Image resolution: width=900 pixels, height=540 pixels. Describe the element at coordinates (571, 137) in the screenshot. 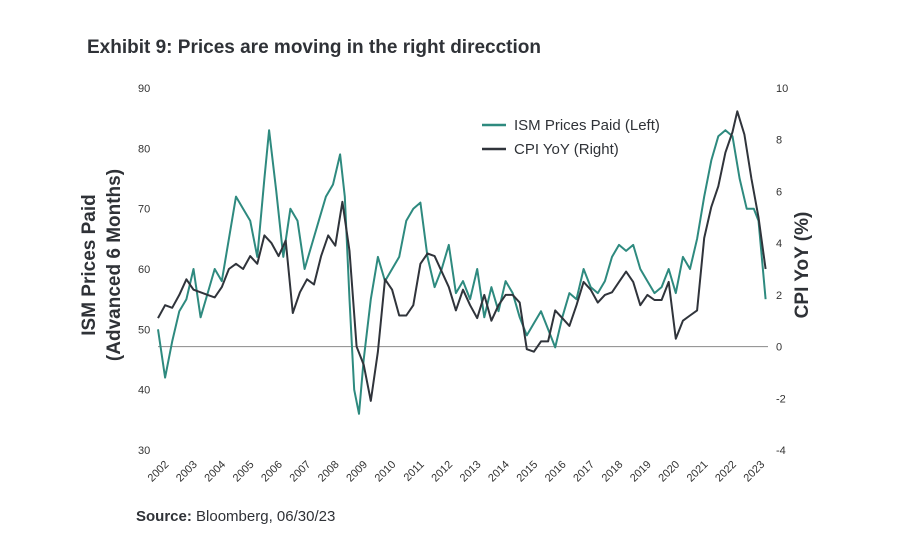

I see `legend: ISM Prices Paid (Left) CPI YoY (Right)` at that location.